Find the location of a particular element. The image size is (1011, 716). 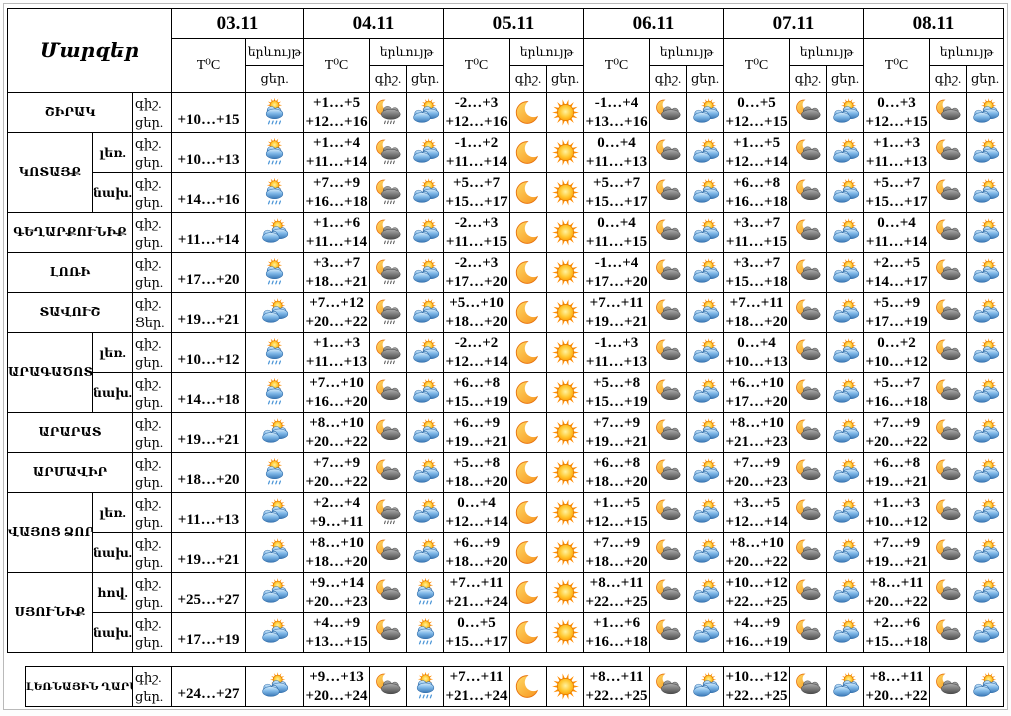

night-day-temp-cell: +7…+9 +19…+21 is located at coordinates (617, 432).